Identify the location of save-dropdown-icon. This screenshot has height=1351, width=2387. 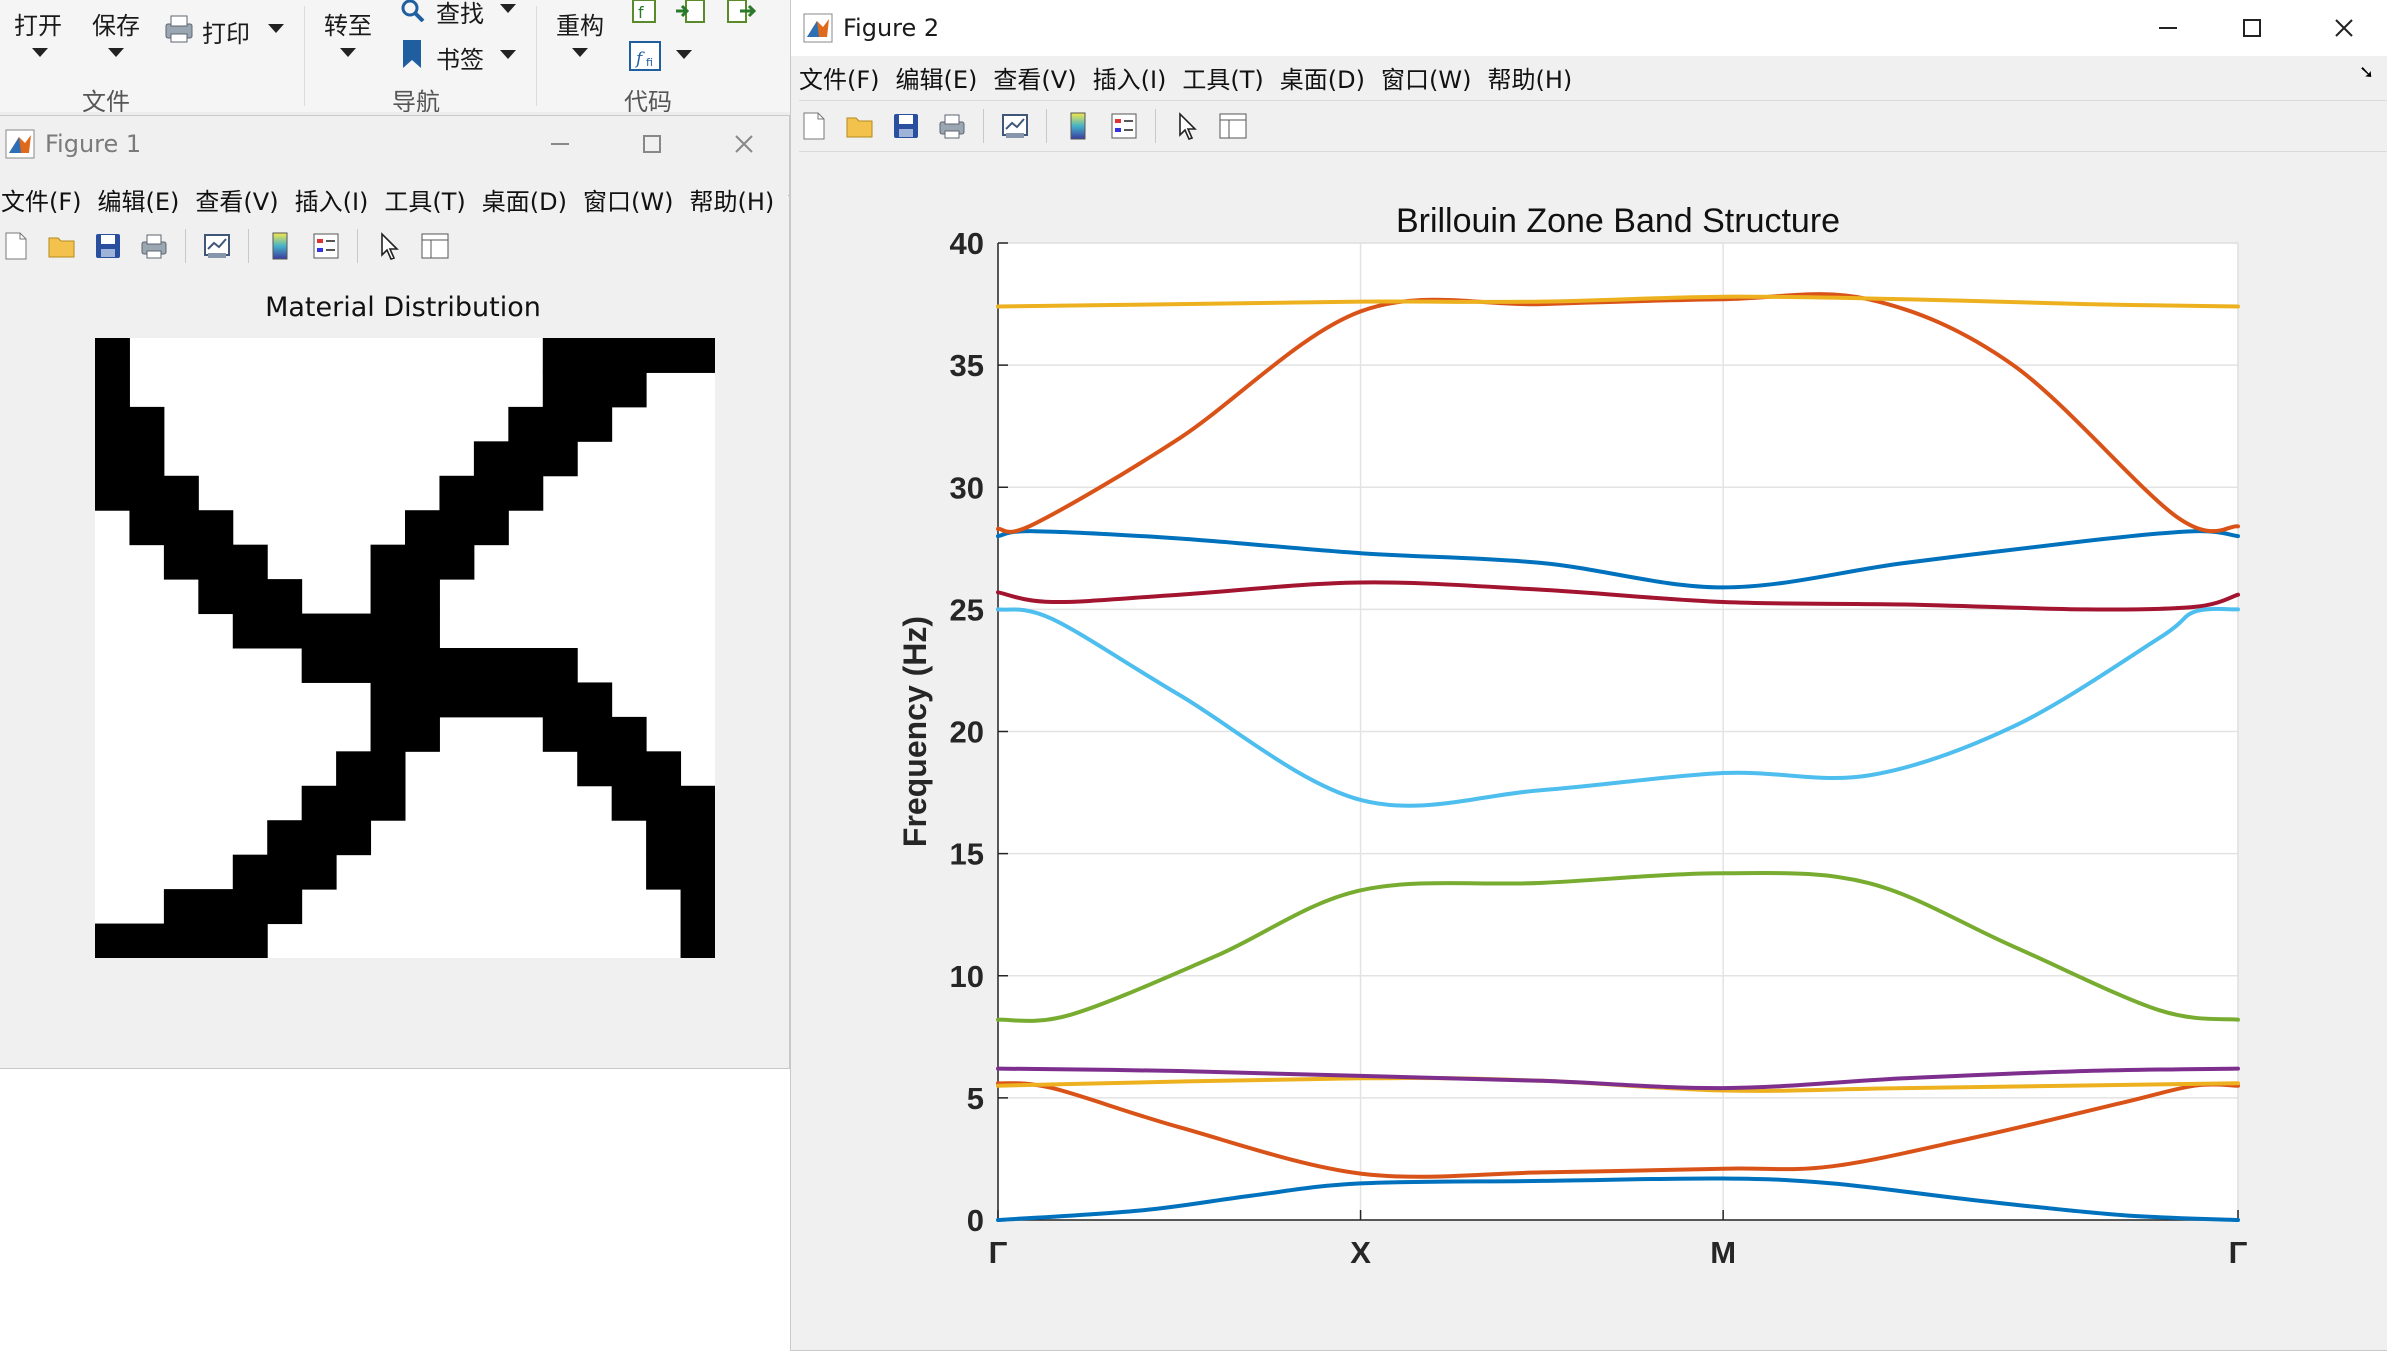
(116, 52).